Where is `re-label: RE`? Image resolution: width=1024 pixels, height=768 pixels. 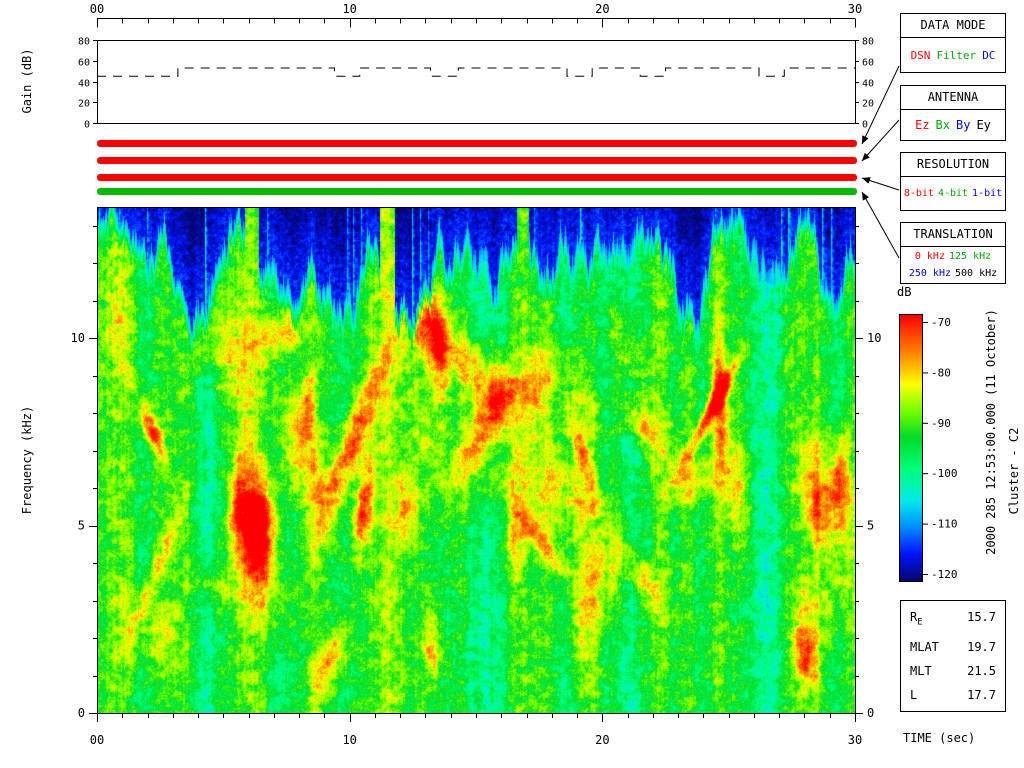
re-label: RE is located at coordinates (916, 619).